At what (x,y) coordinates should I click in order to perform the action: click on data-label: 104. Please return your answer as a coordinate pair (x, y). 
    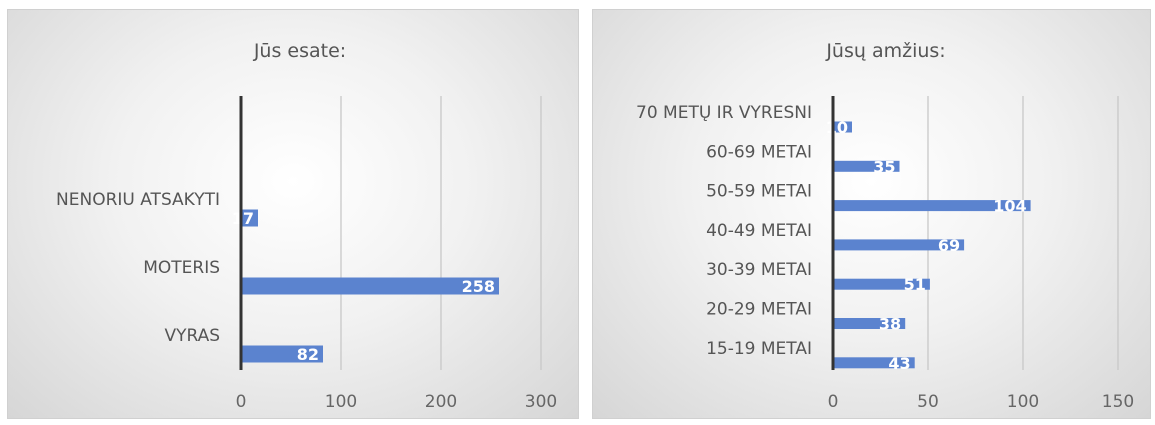
    Looking at the image, I should click on (1009, 206).